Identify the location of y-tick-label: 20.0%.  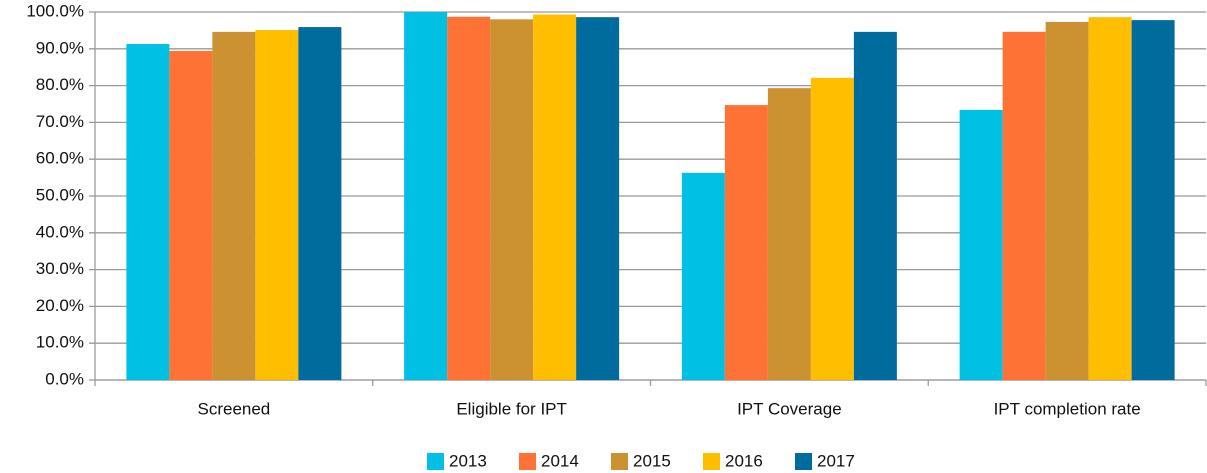
(60, 305).